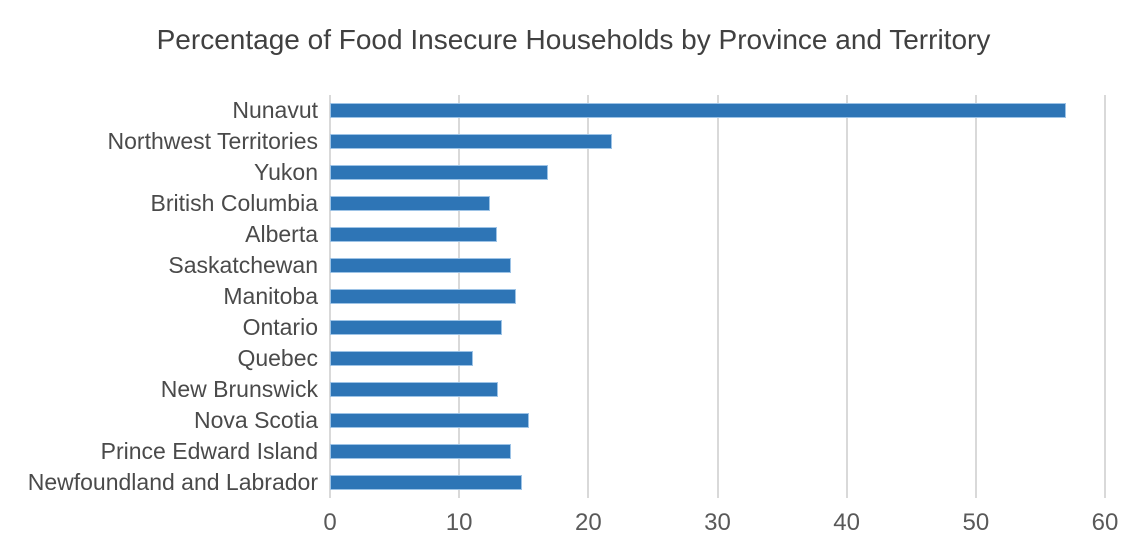 The width and height of the screenshot is (1147, 560). I want to click on category-label-ontario: Ontario, so click(280, 327).